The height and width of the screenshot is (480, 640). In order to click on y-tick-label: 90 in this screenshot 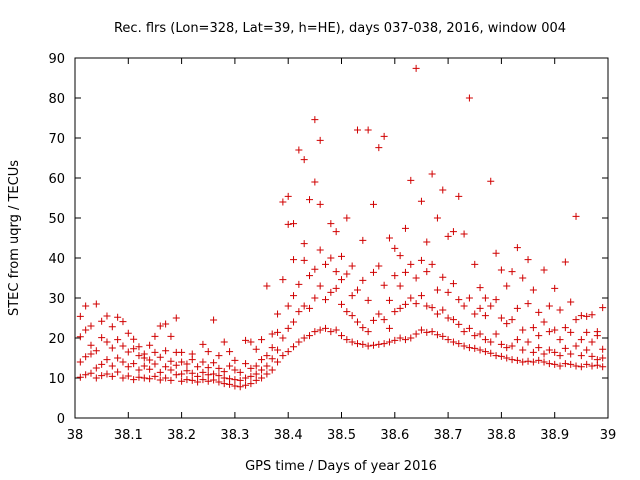, I will do `click(56, 59)`.